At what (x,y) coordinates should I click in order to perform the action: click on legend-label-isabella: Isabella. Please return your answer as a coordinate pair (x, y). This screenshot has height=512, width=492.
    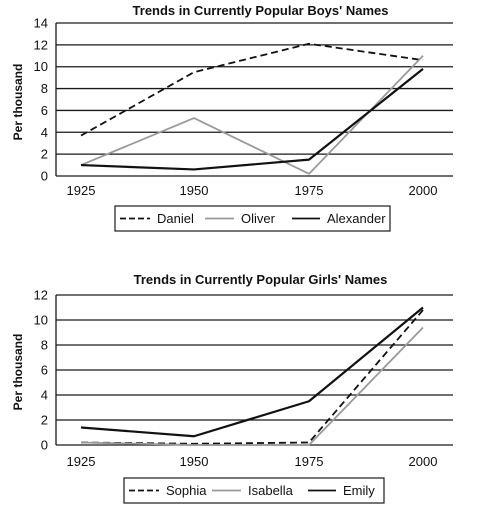
    Looking at the image, I should click on (271, 490).